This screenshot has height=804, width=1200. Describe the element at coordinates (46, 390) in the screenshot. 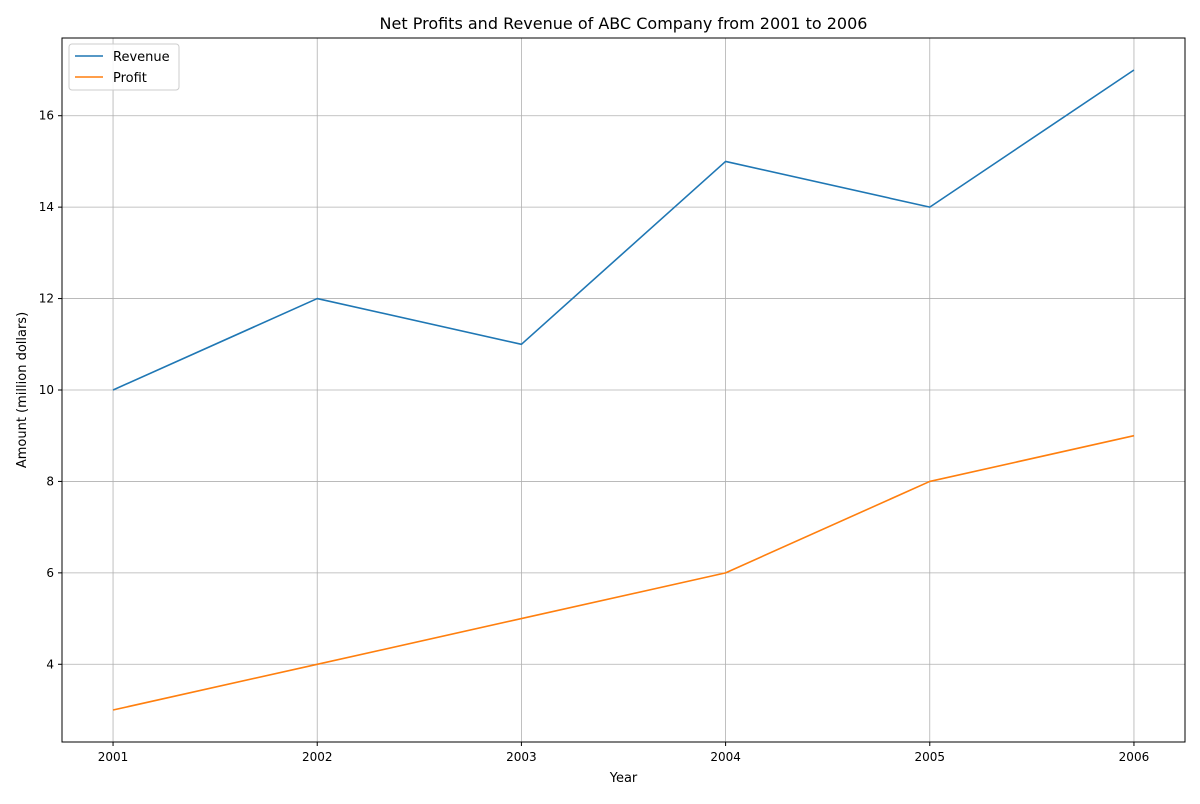

I see `y-tick-label: 10` at that location.